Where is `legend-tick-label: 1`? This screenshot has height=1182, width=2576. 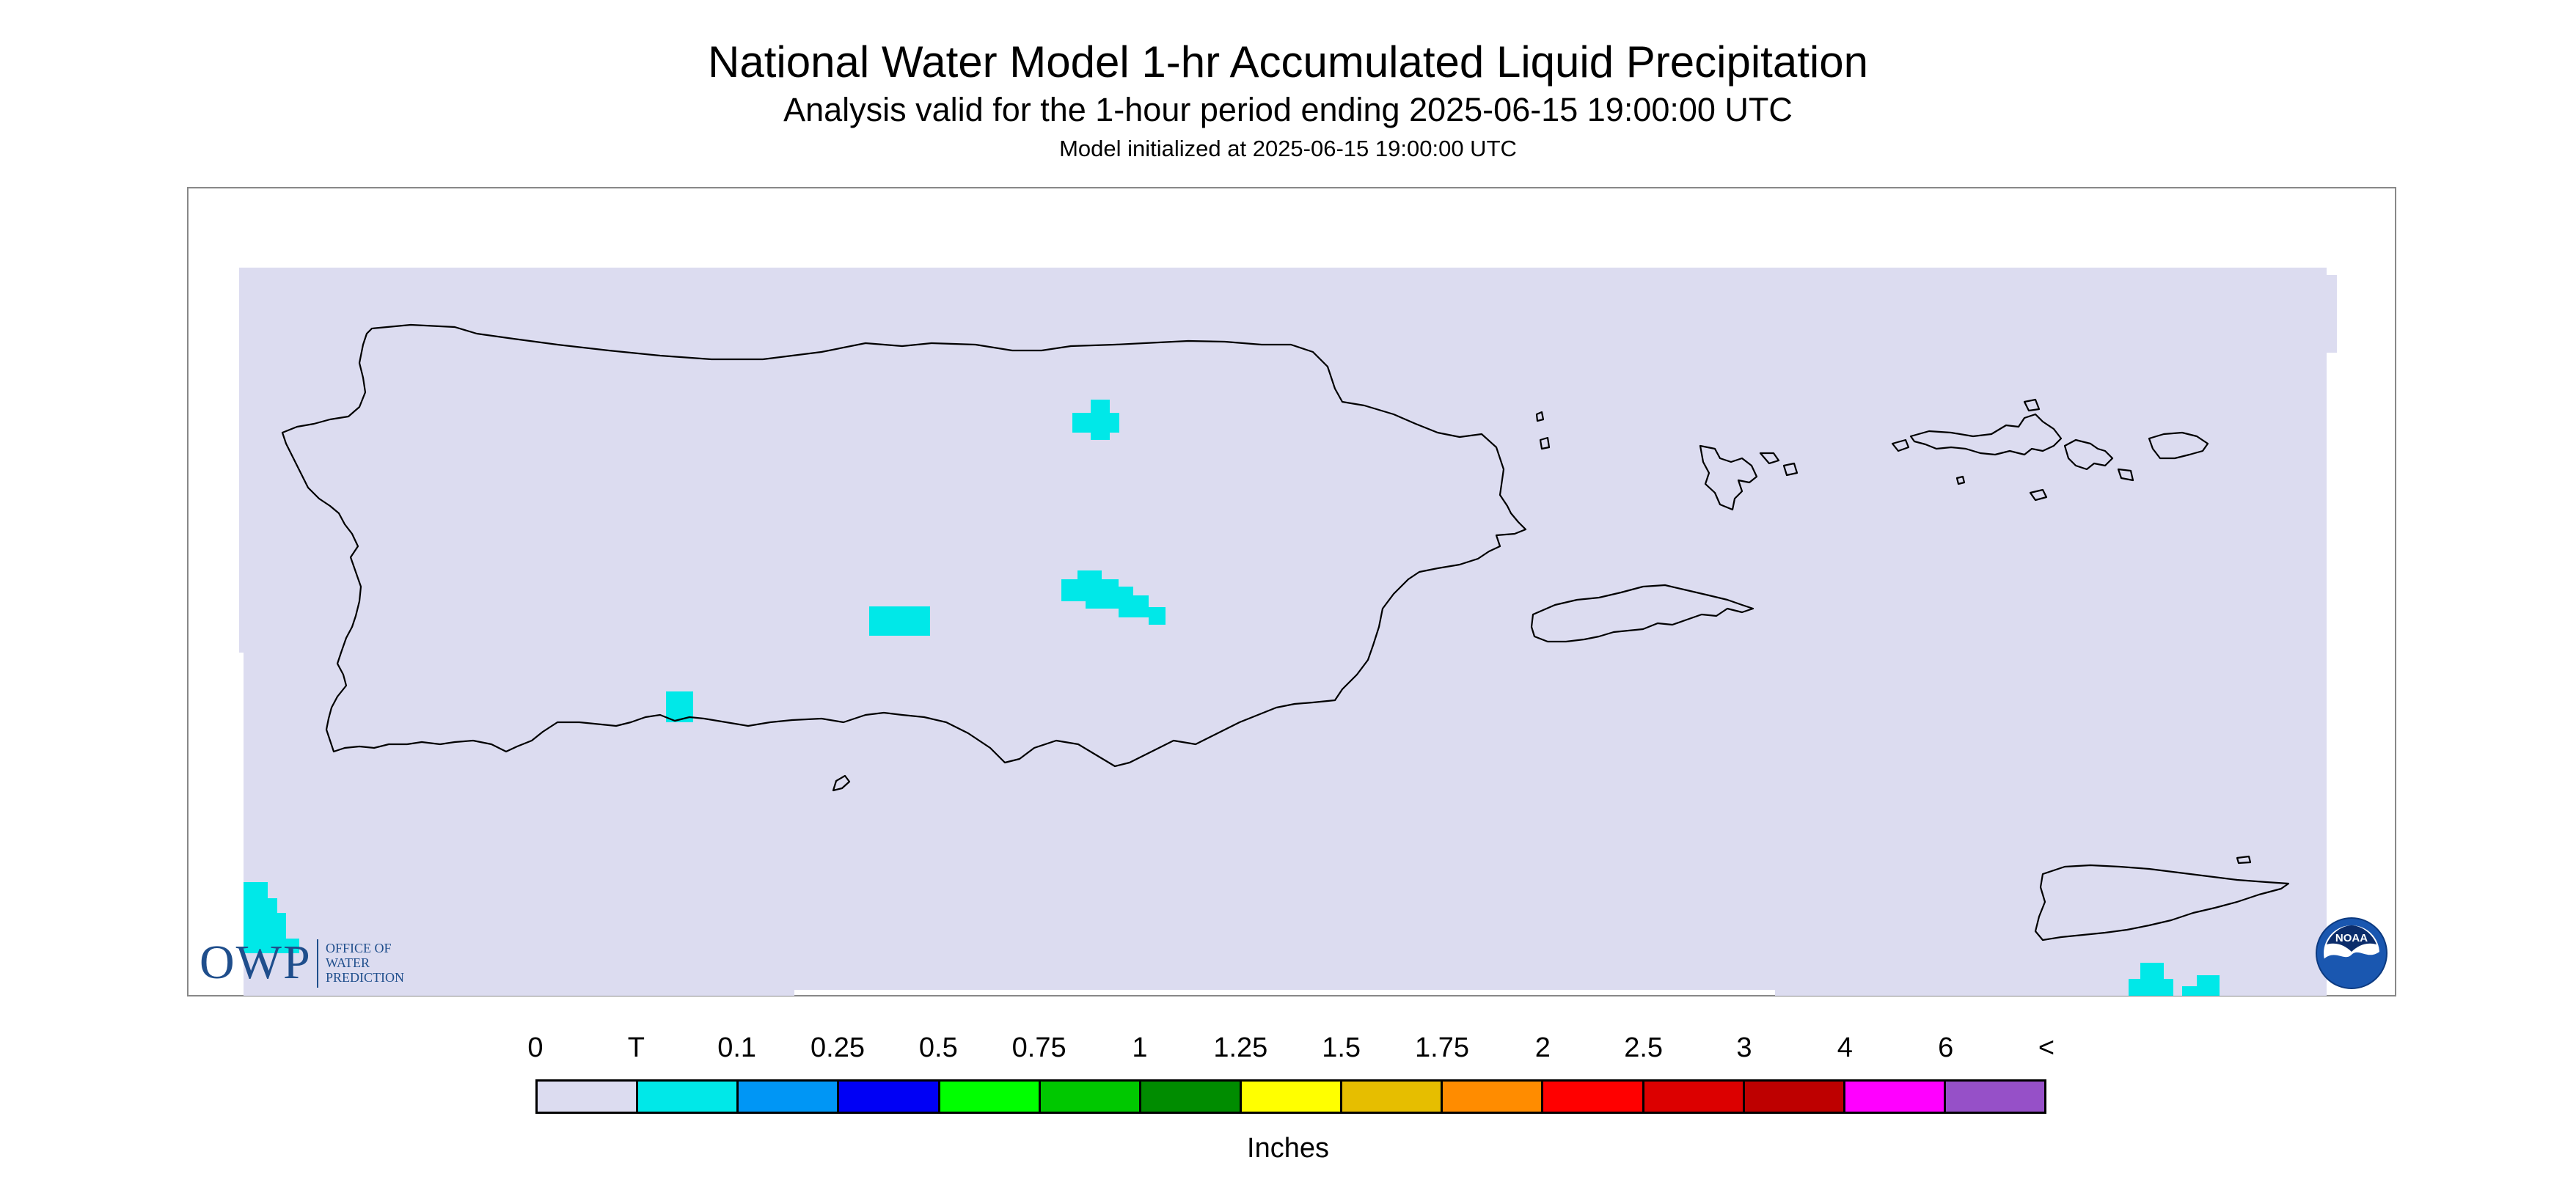 legend-tick-label: 1 is located at coordinates (1140, 1047).